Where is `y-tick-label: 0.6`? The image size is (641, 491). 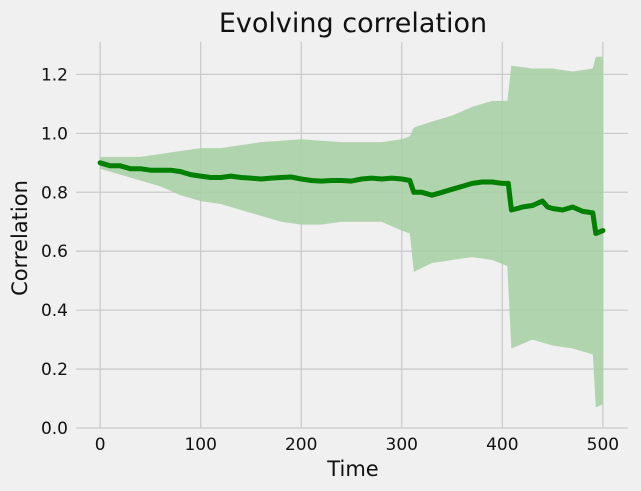
y-tick-label: 0.6 is located at coordinates (54, 252).